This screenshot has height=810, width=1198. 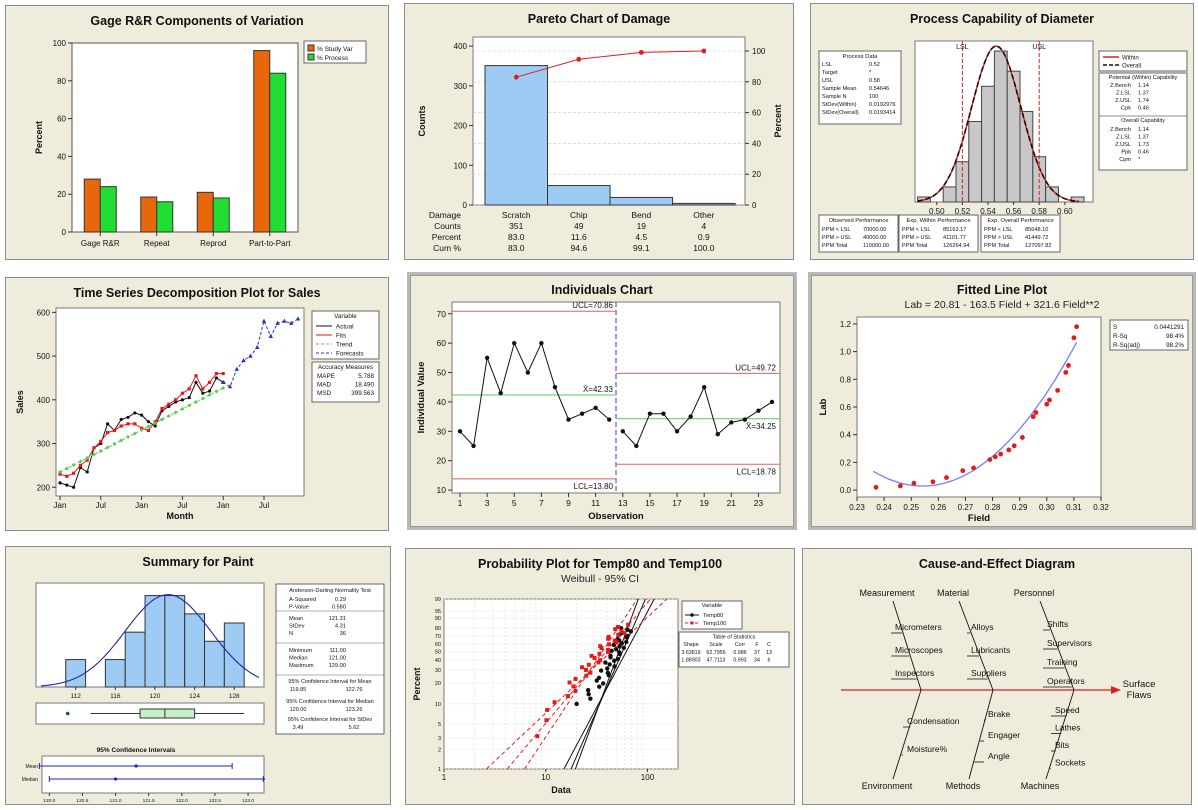 What do you see at coordinates (697, 416) in the screenshot?
I see `stage2-line` at bounding box center [697, 416].